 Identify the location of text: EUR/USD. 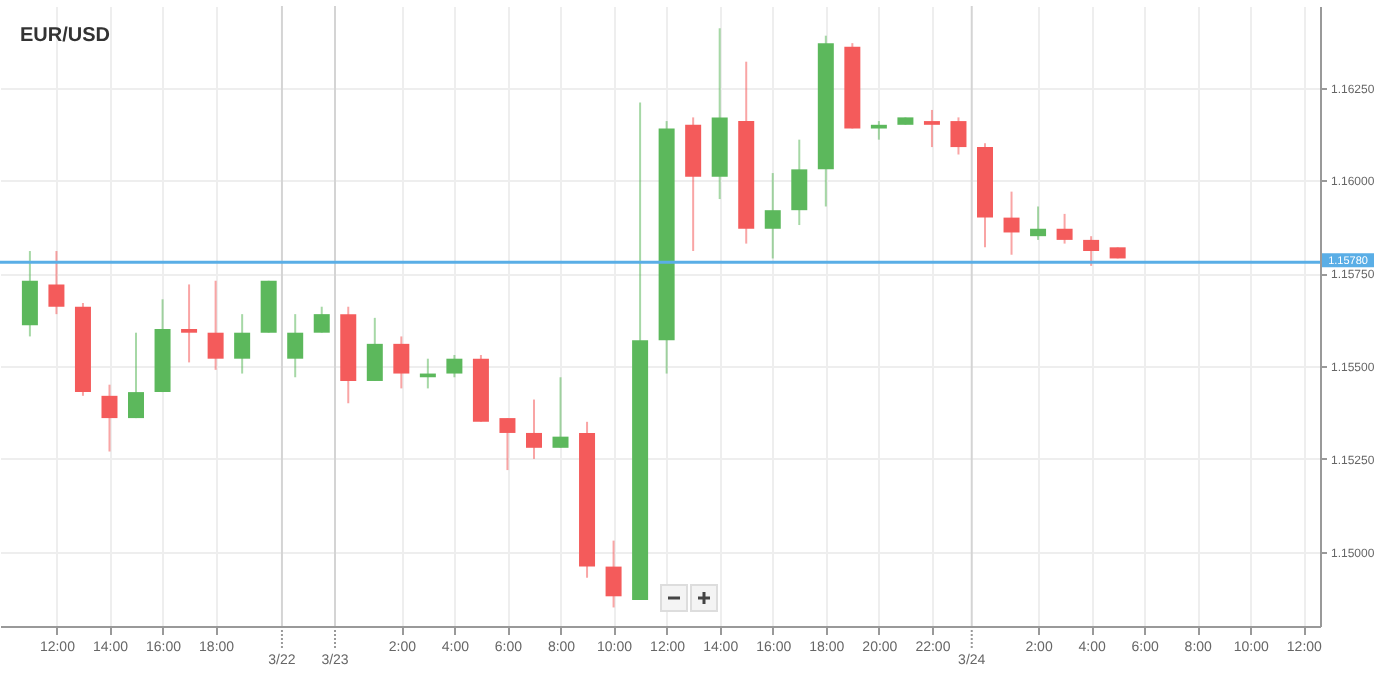
(65, 36).